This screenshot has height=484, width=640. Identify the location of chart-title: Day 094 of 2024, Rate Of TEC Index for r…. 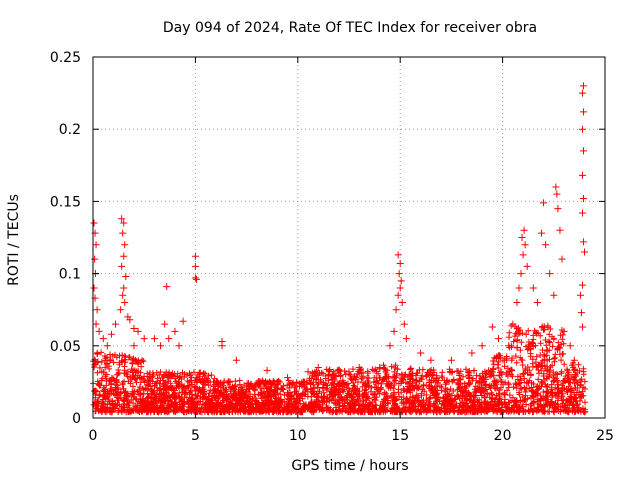
(350, 28).